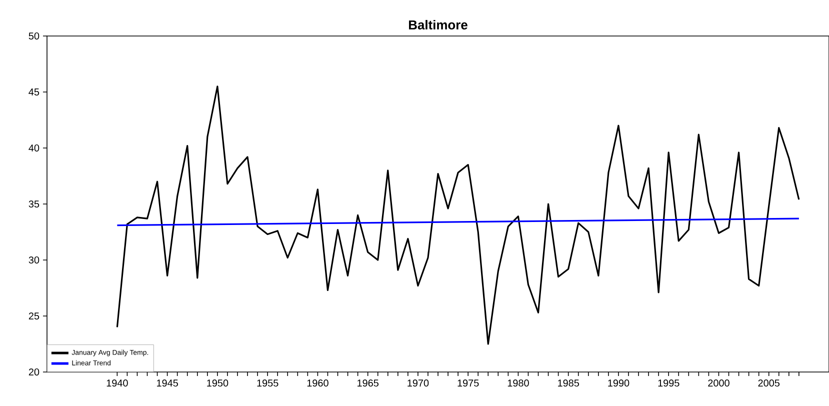 This screenshot has height=406, width=829. I want to click on x-tick-label: 1995, so click(669, 383).